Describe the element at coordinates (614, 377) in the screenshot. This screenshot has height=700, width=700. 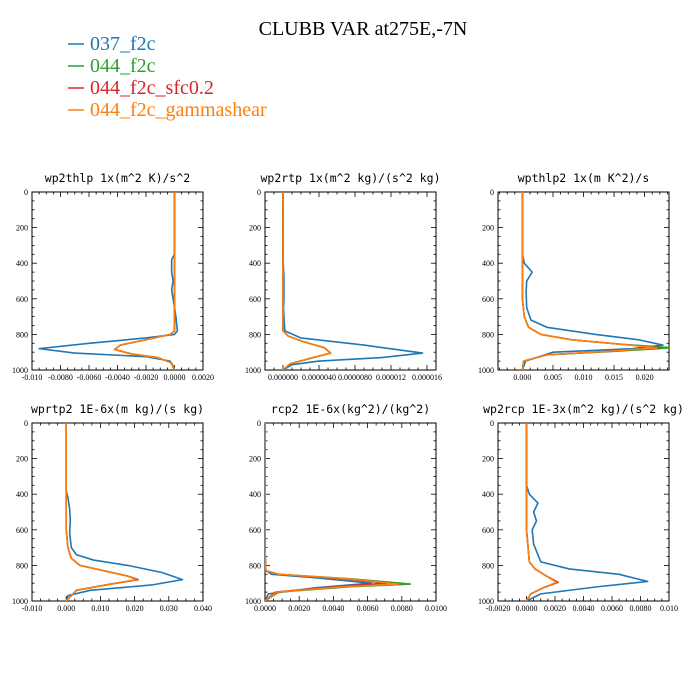
I see `x-tick-label: 0.015` at that location.